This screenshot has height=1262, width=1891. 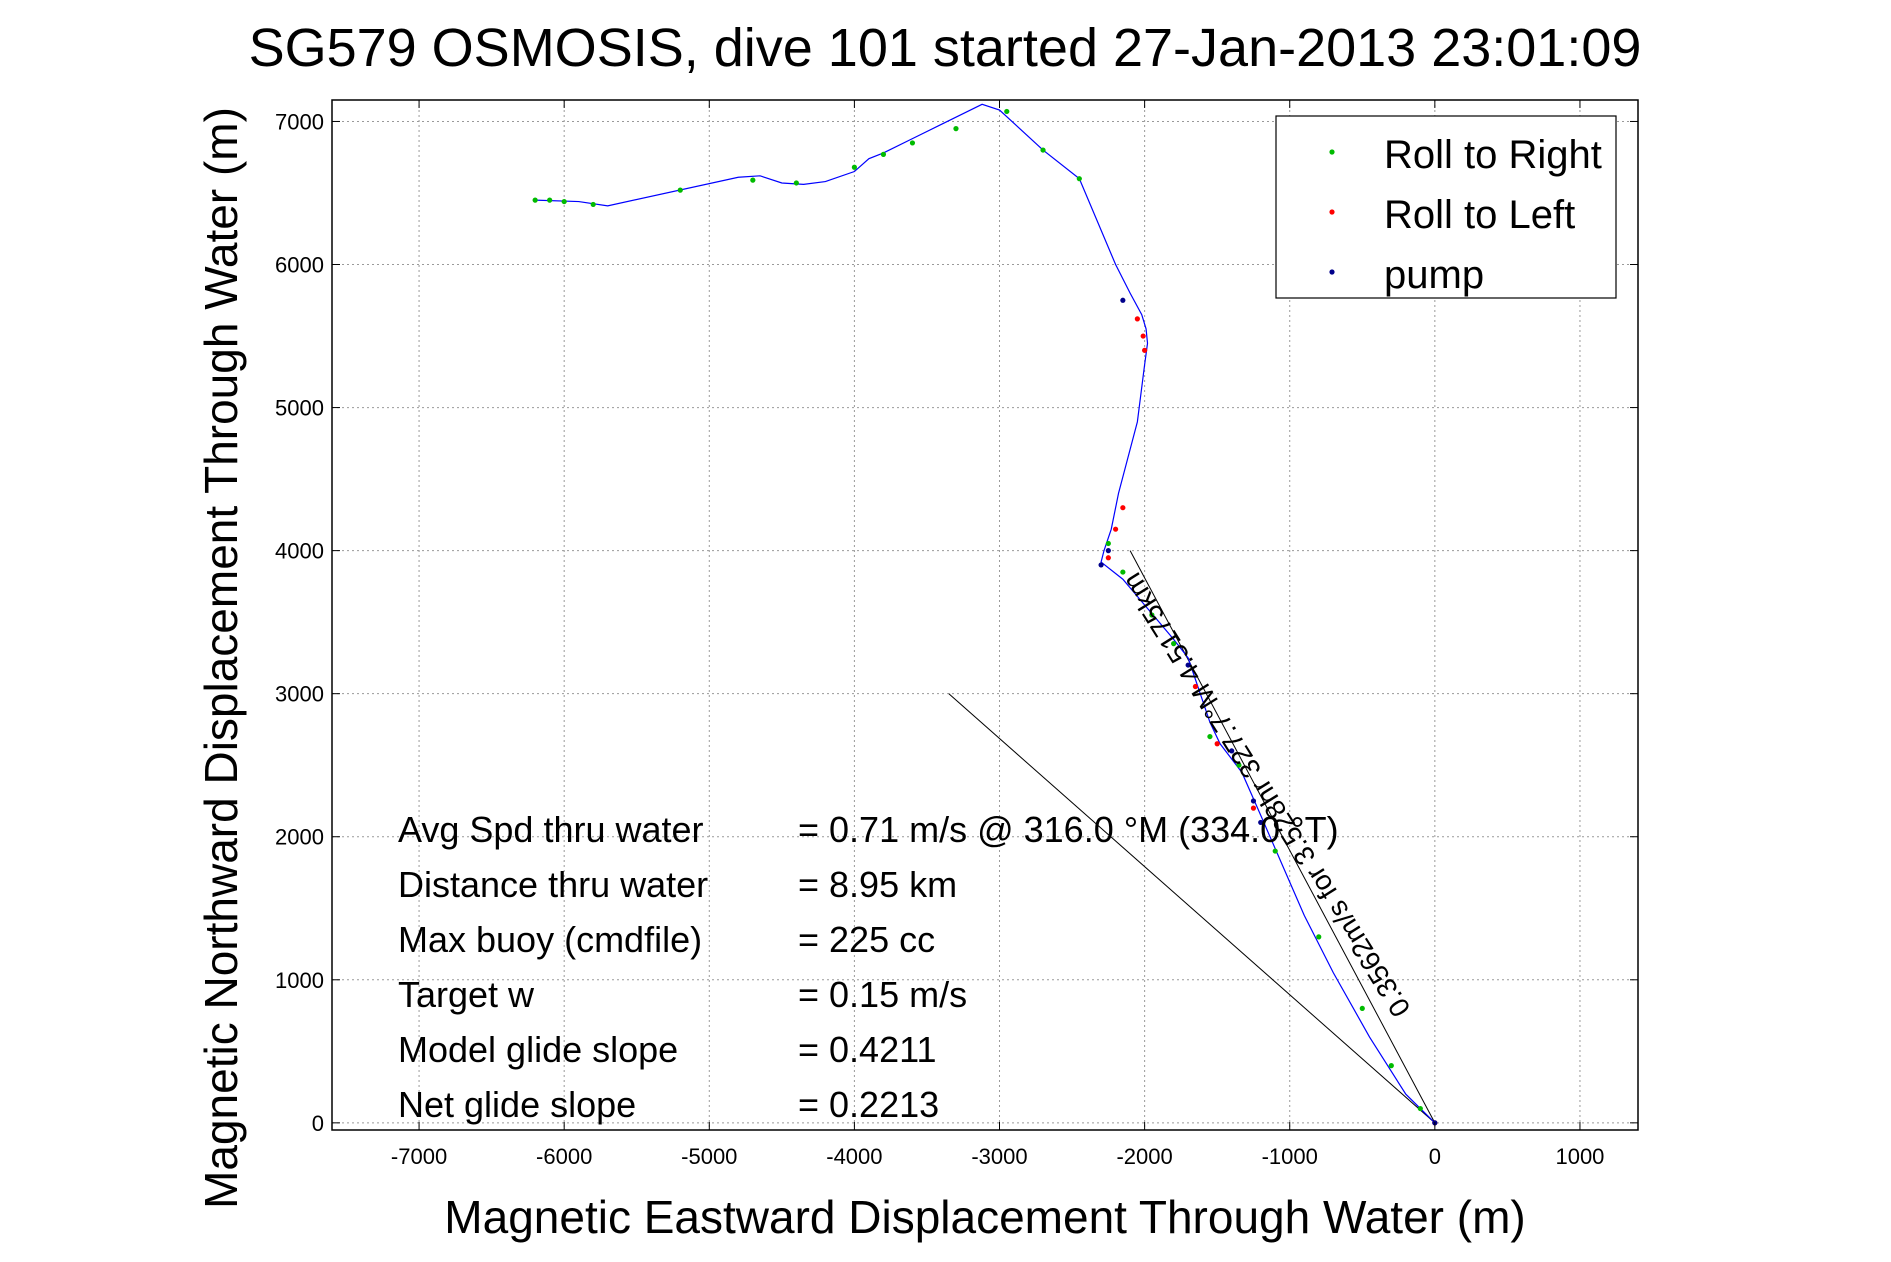 What do you see at coordinates (854, 1156) in the screenshot?
I see `x-tick-label: -4000` at bounding box center [854, 1156].